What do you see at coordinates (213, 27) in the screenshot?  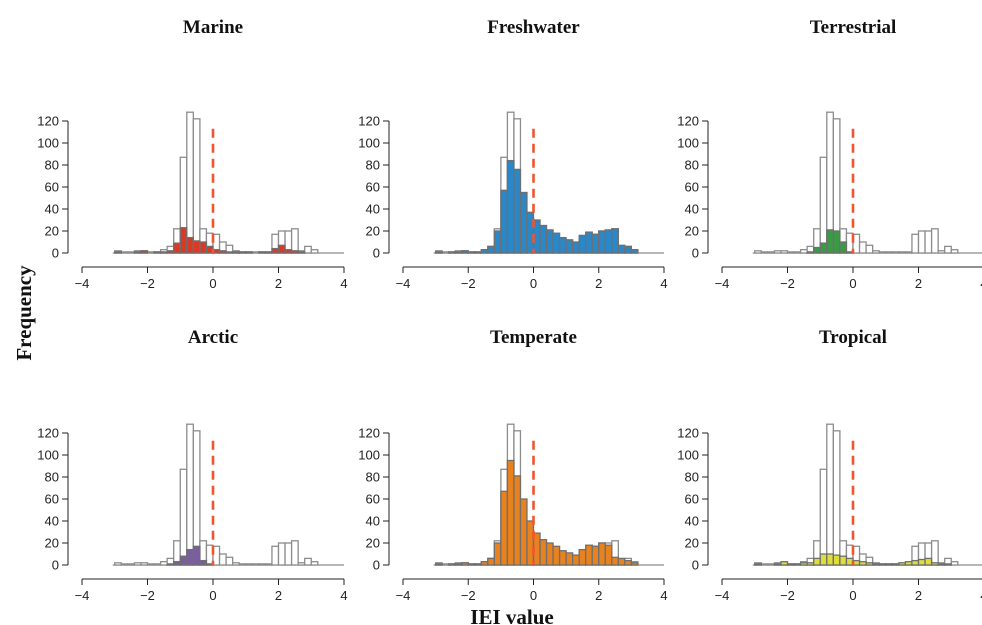 I see `panel-title: Marine` at bounding box center [213, 27].